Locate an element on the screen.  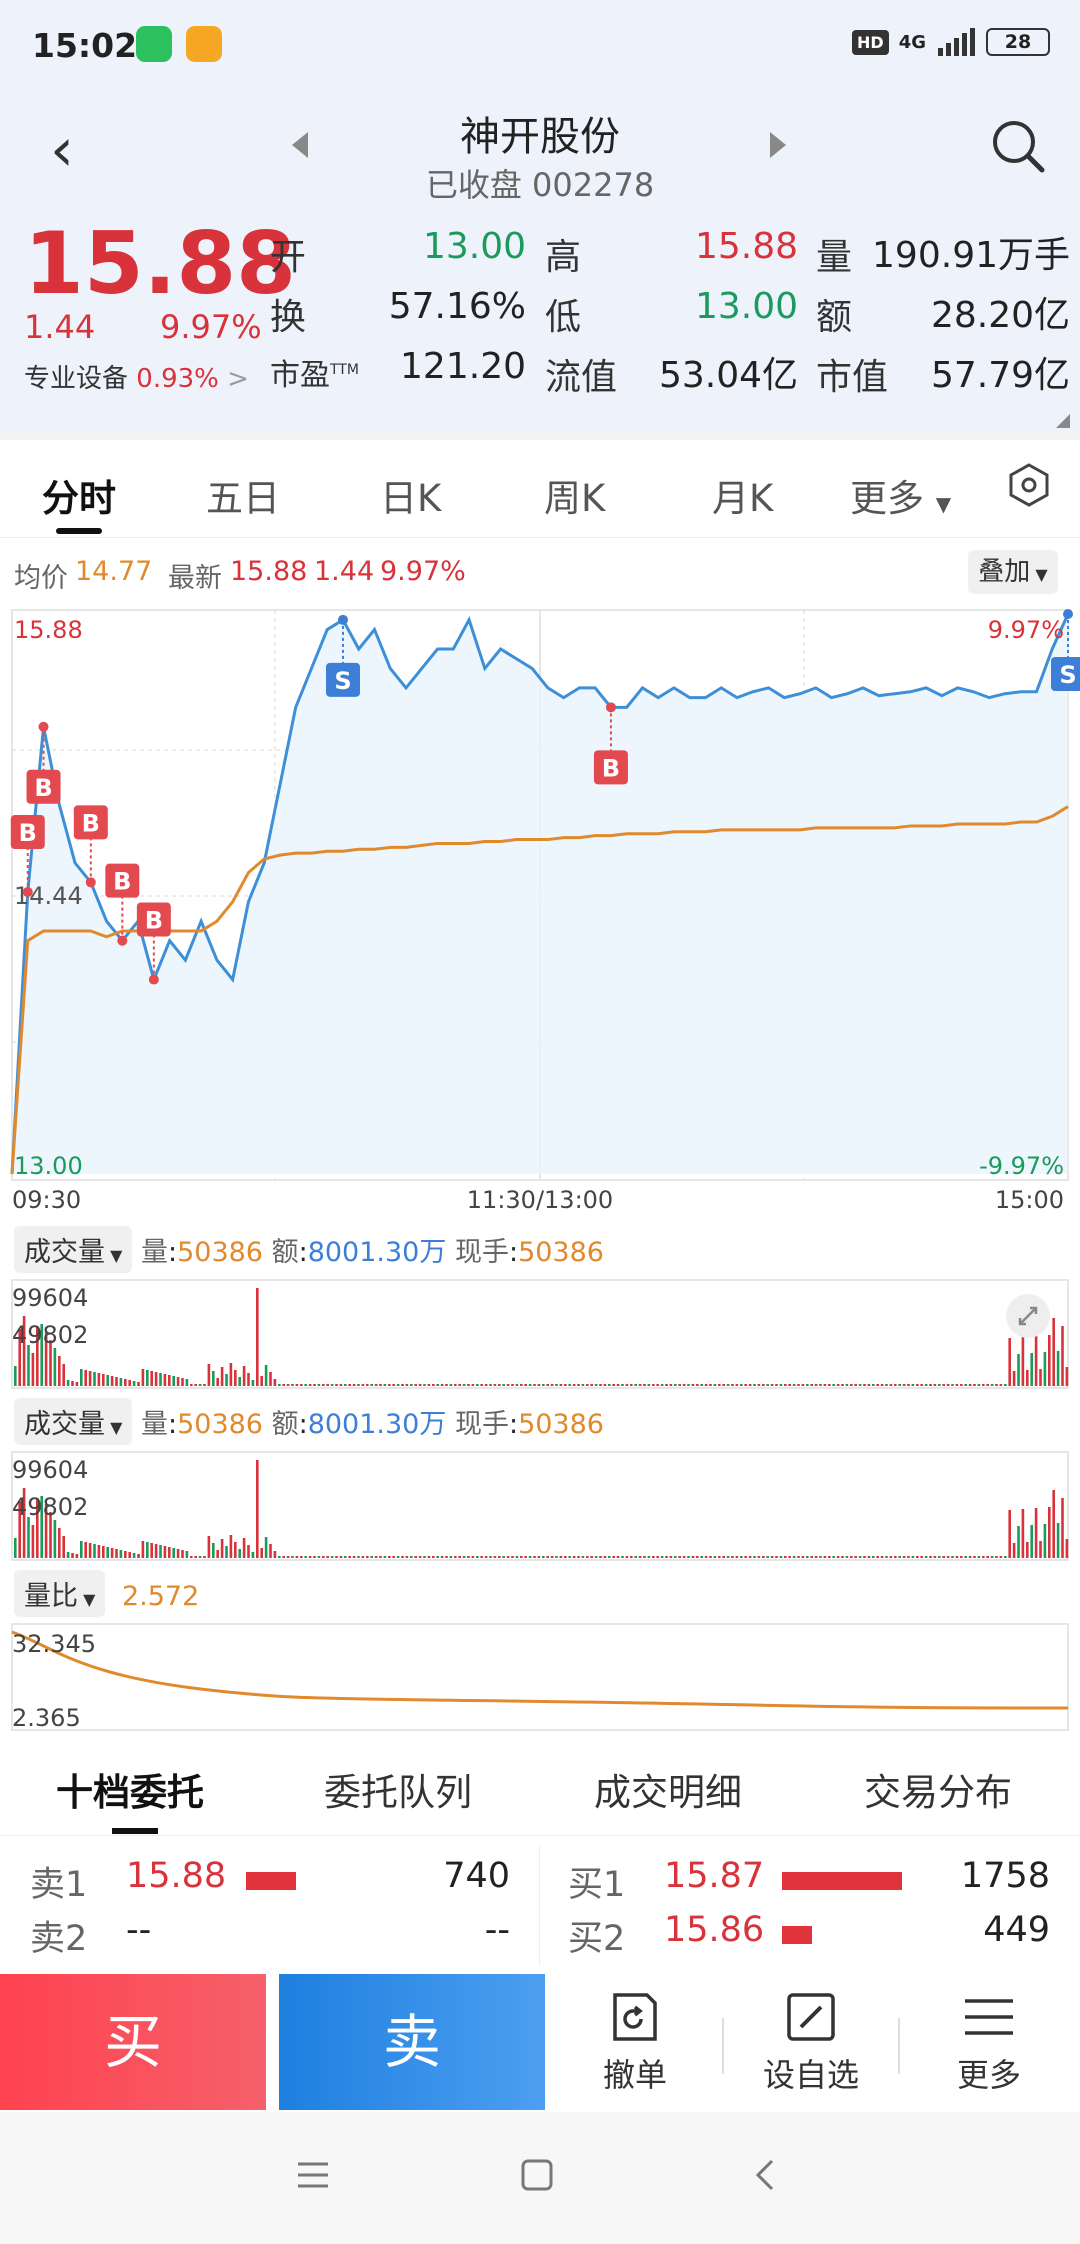
nav-back-icon is located at coordinates (765, 2175).